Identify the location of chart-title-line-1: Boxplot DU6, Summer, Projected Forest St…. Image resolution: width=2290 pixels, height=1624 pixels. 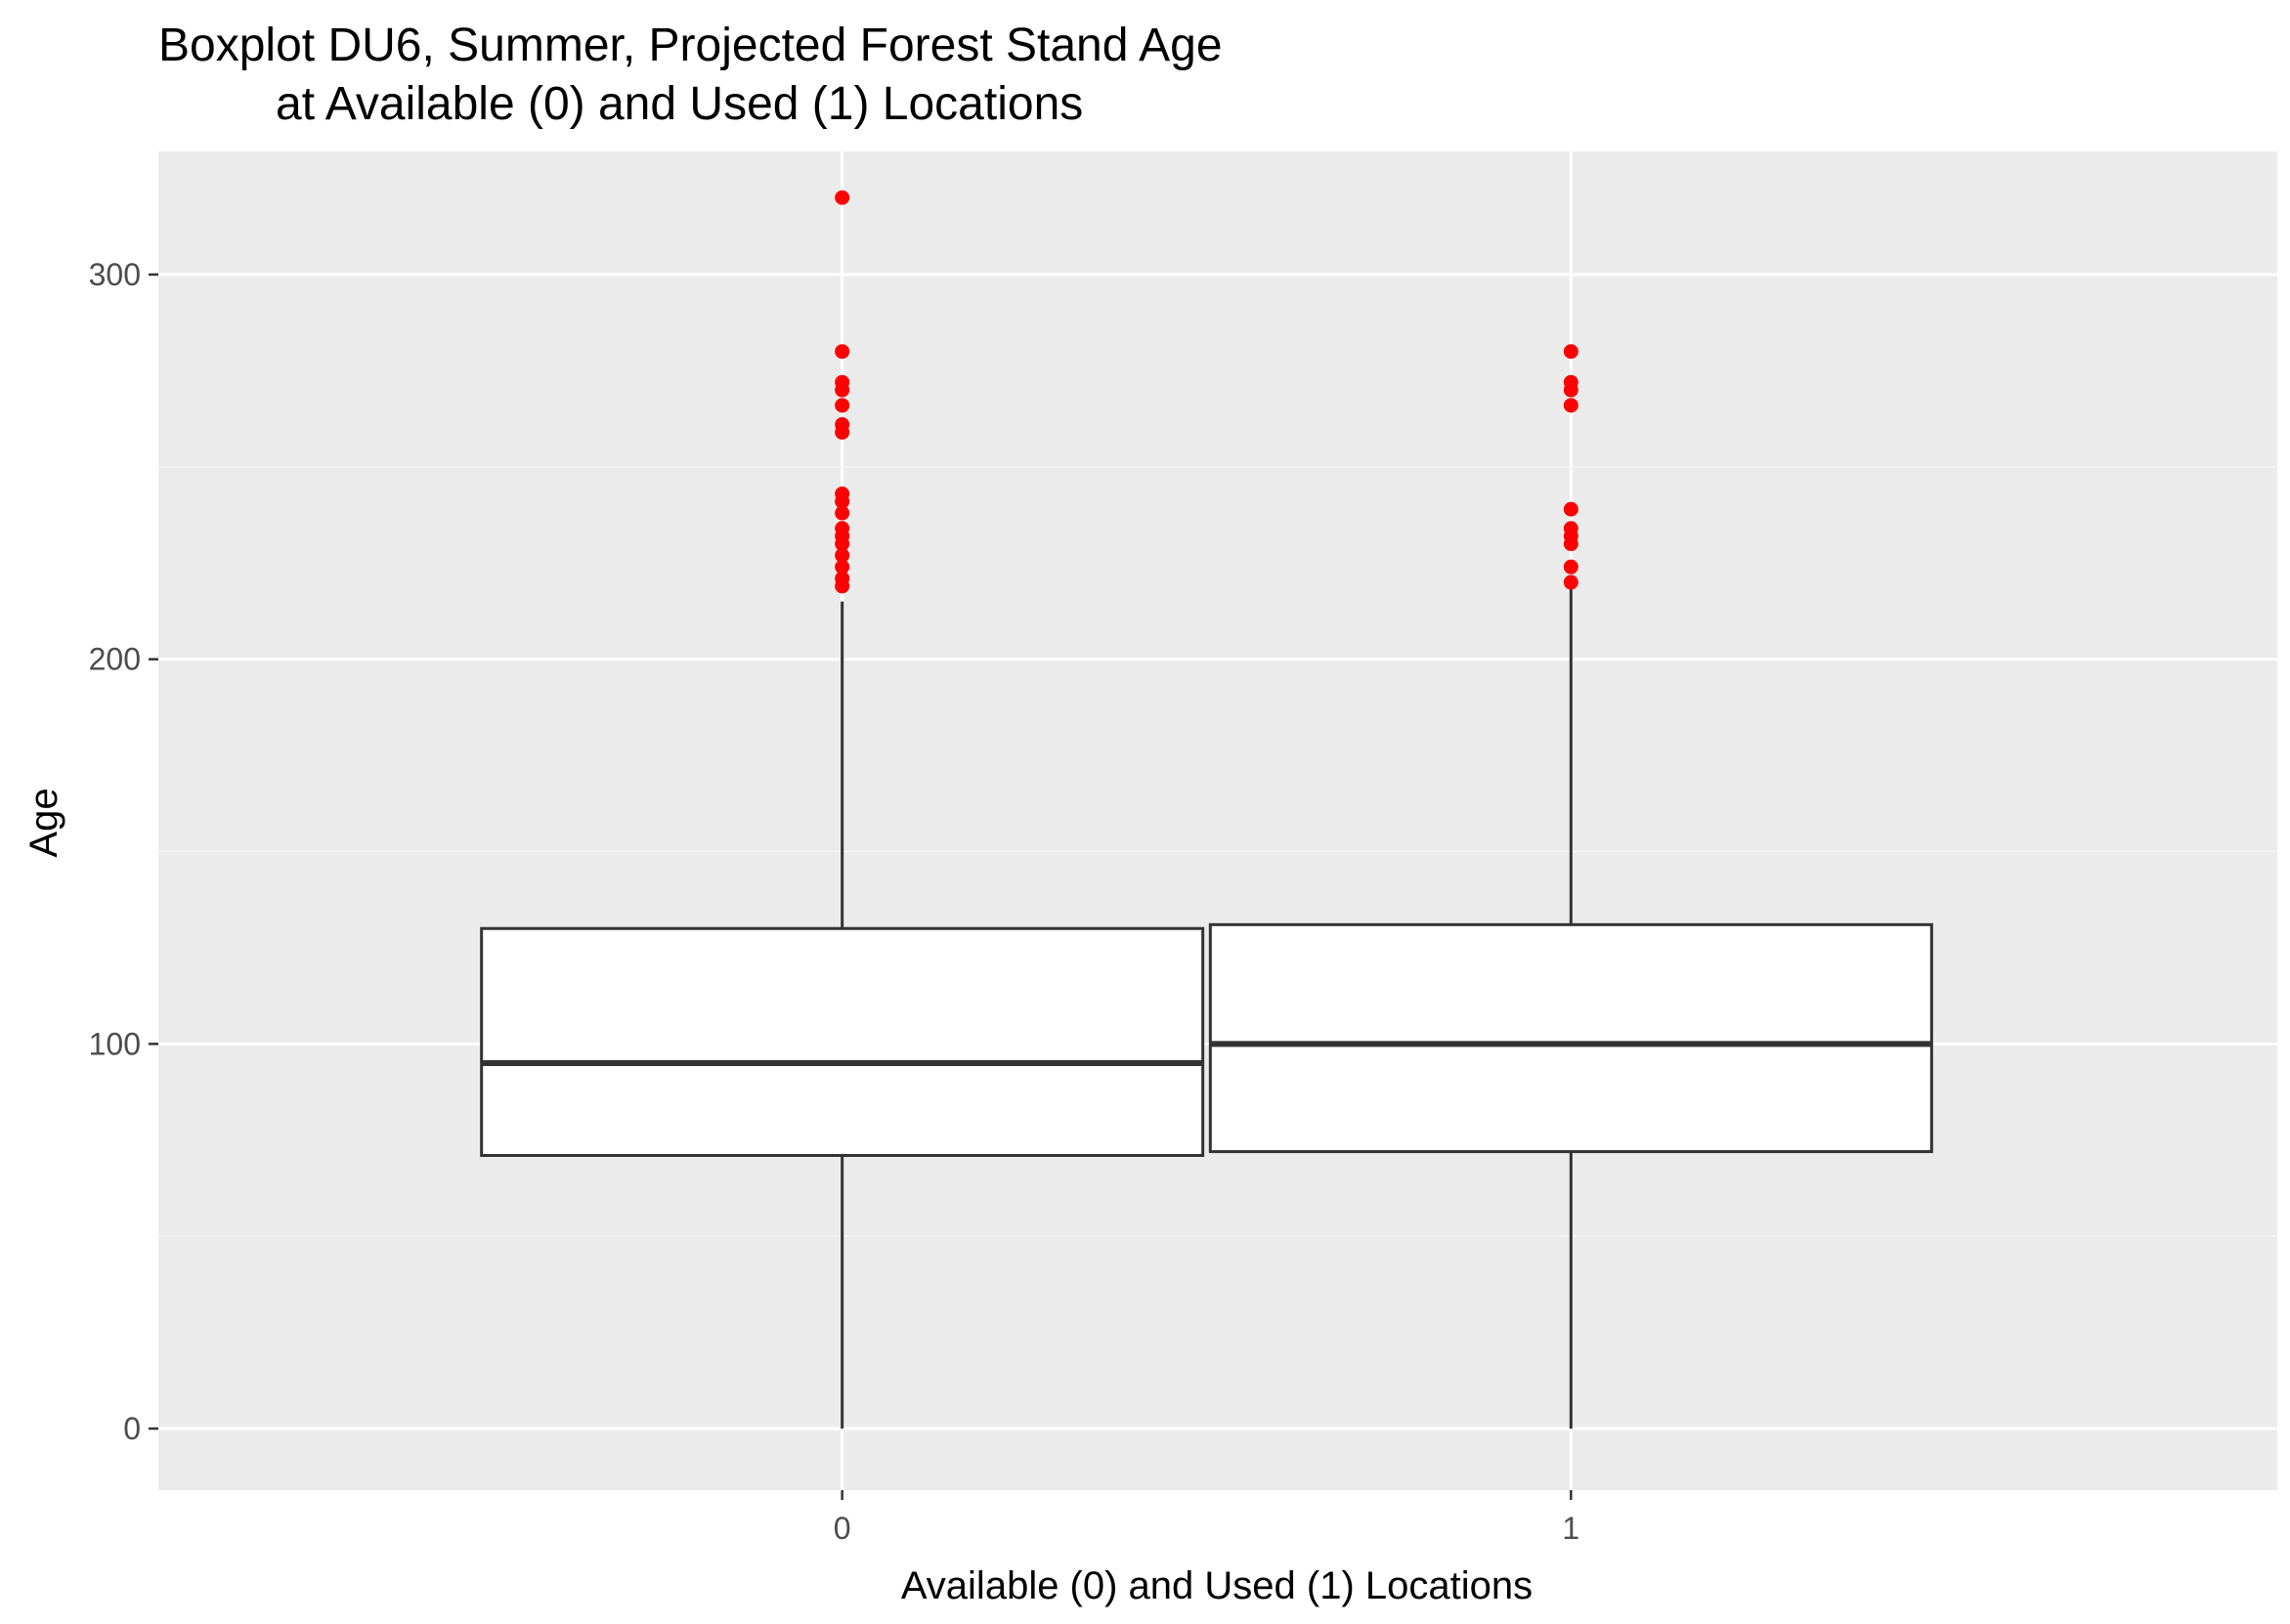
(690, 45).